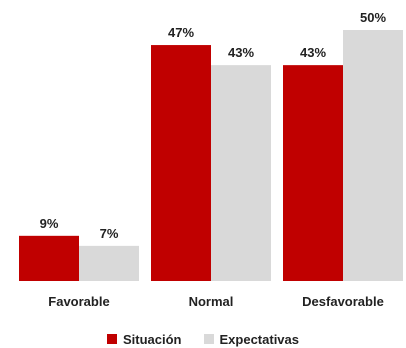 This screenshot has width=406, height=348. Describe the element at coordinates (152, 339) in the screenshot. I see `legend-label-situacion: Situación` at that location.